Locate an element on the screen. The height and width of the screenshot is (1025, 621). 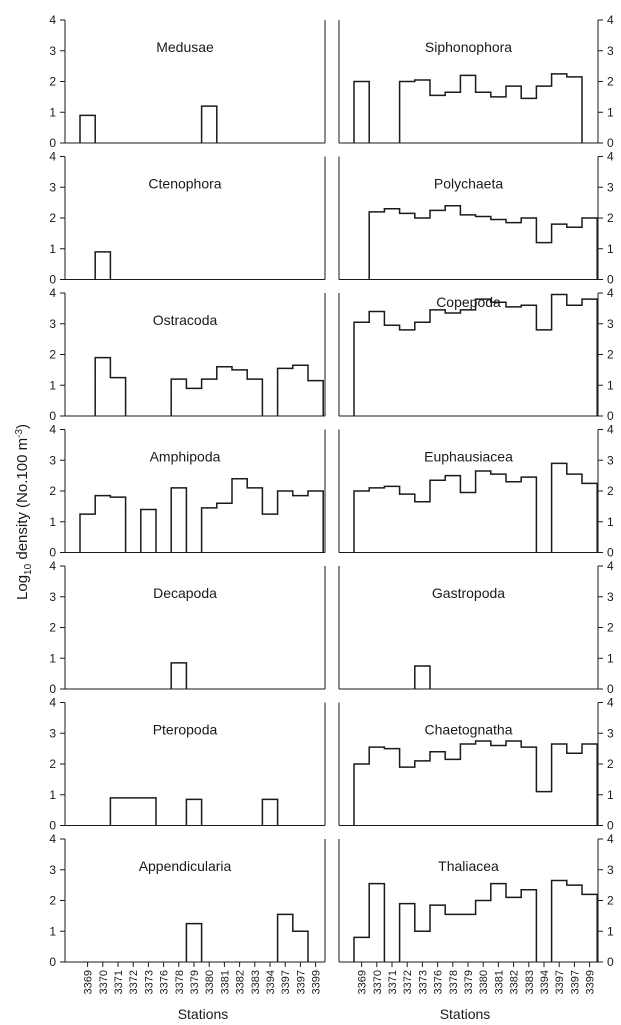
panel-title: Amphipoda is located at coordinates (185, 457).